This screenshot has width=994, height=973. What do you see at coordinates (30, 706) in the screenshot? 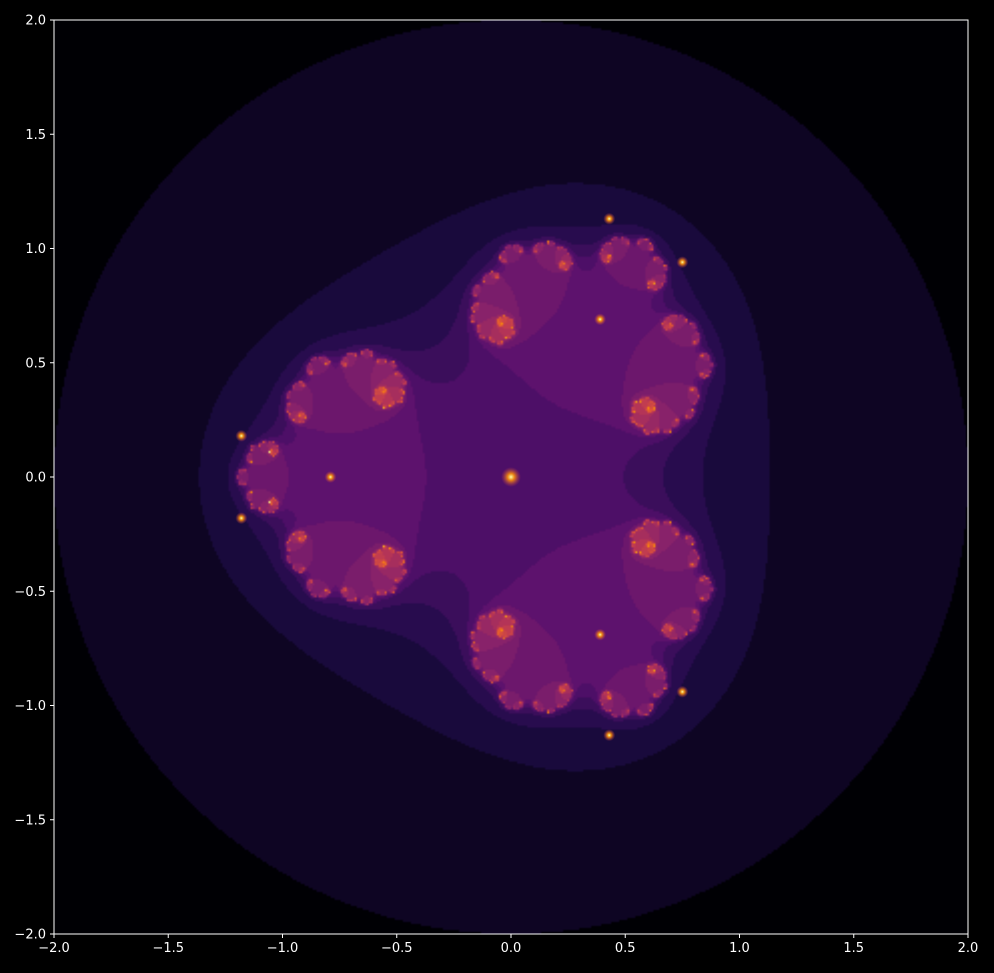
I see `y-tick-label: −1.0` at bounding box center [30, 706].